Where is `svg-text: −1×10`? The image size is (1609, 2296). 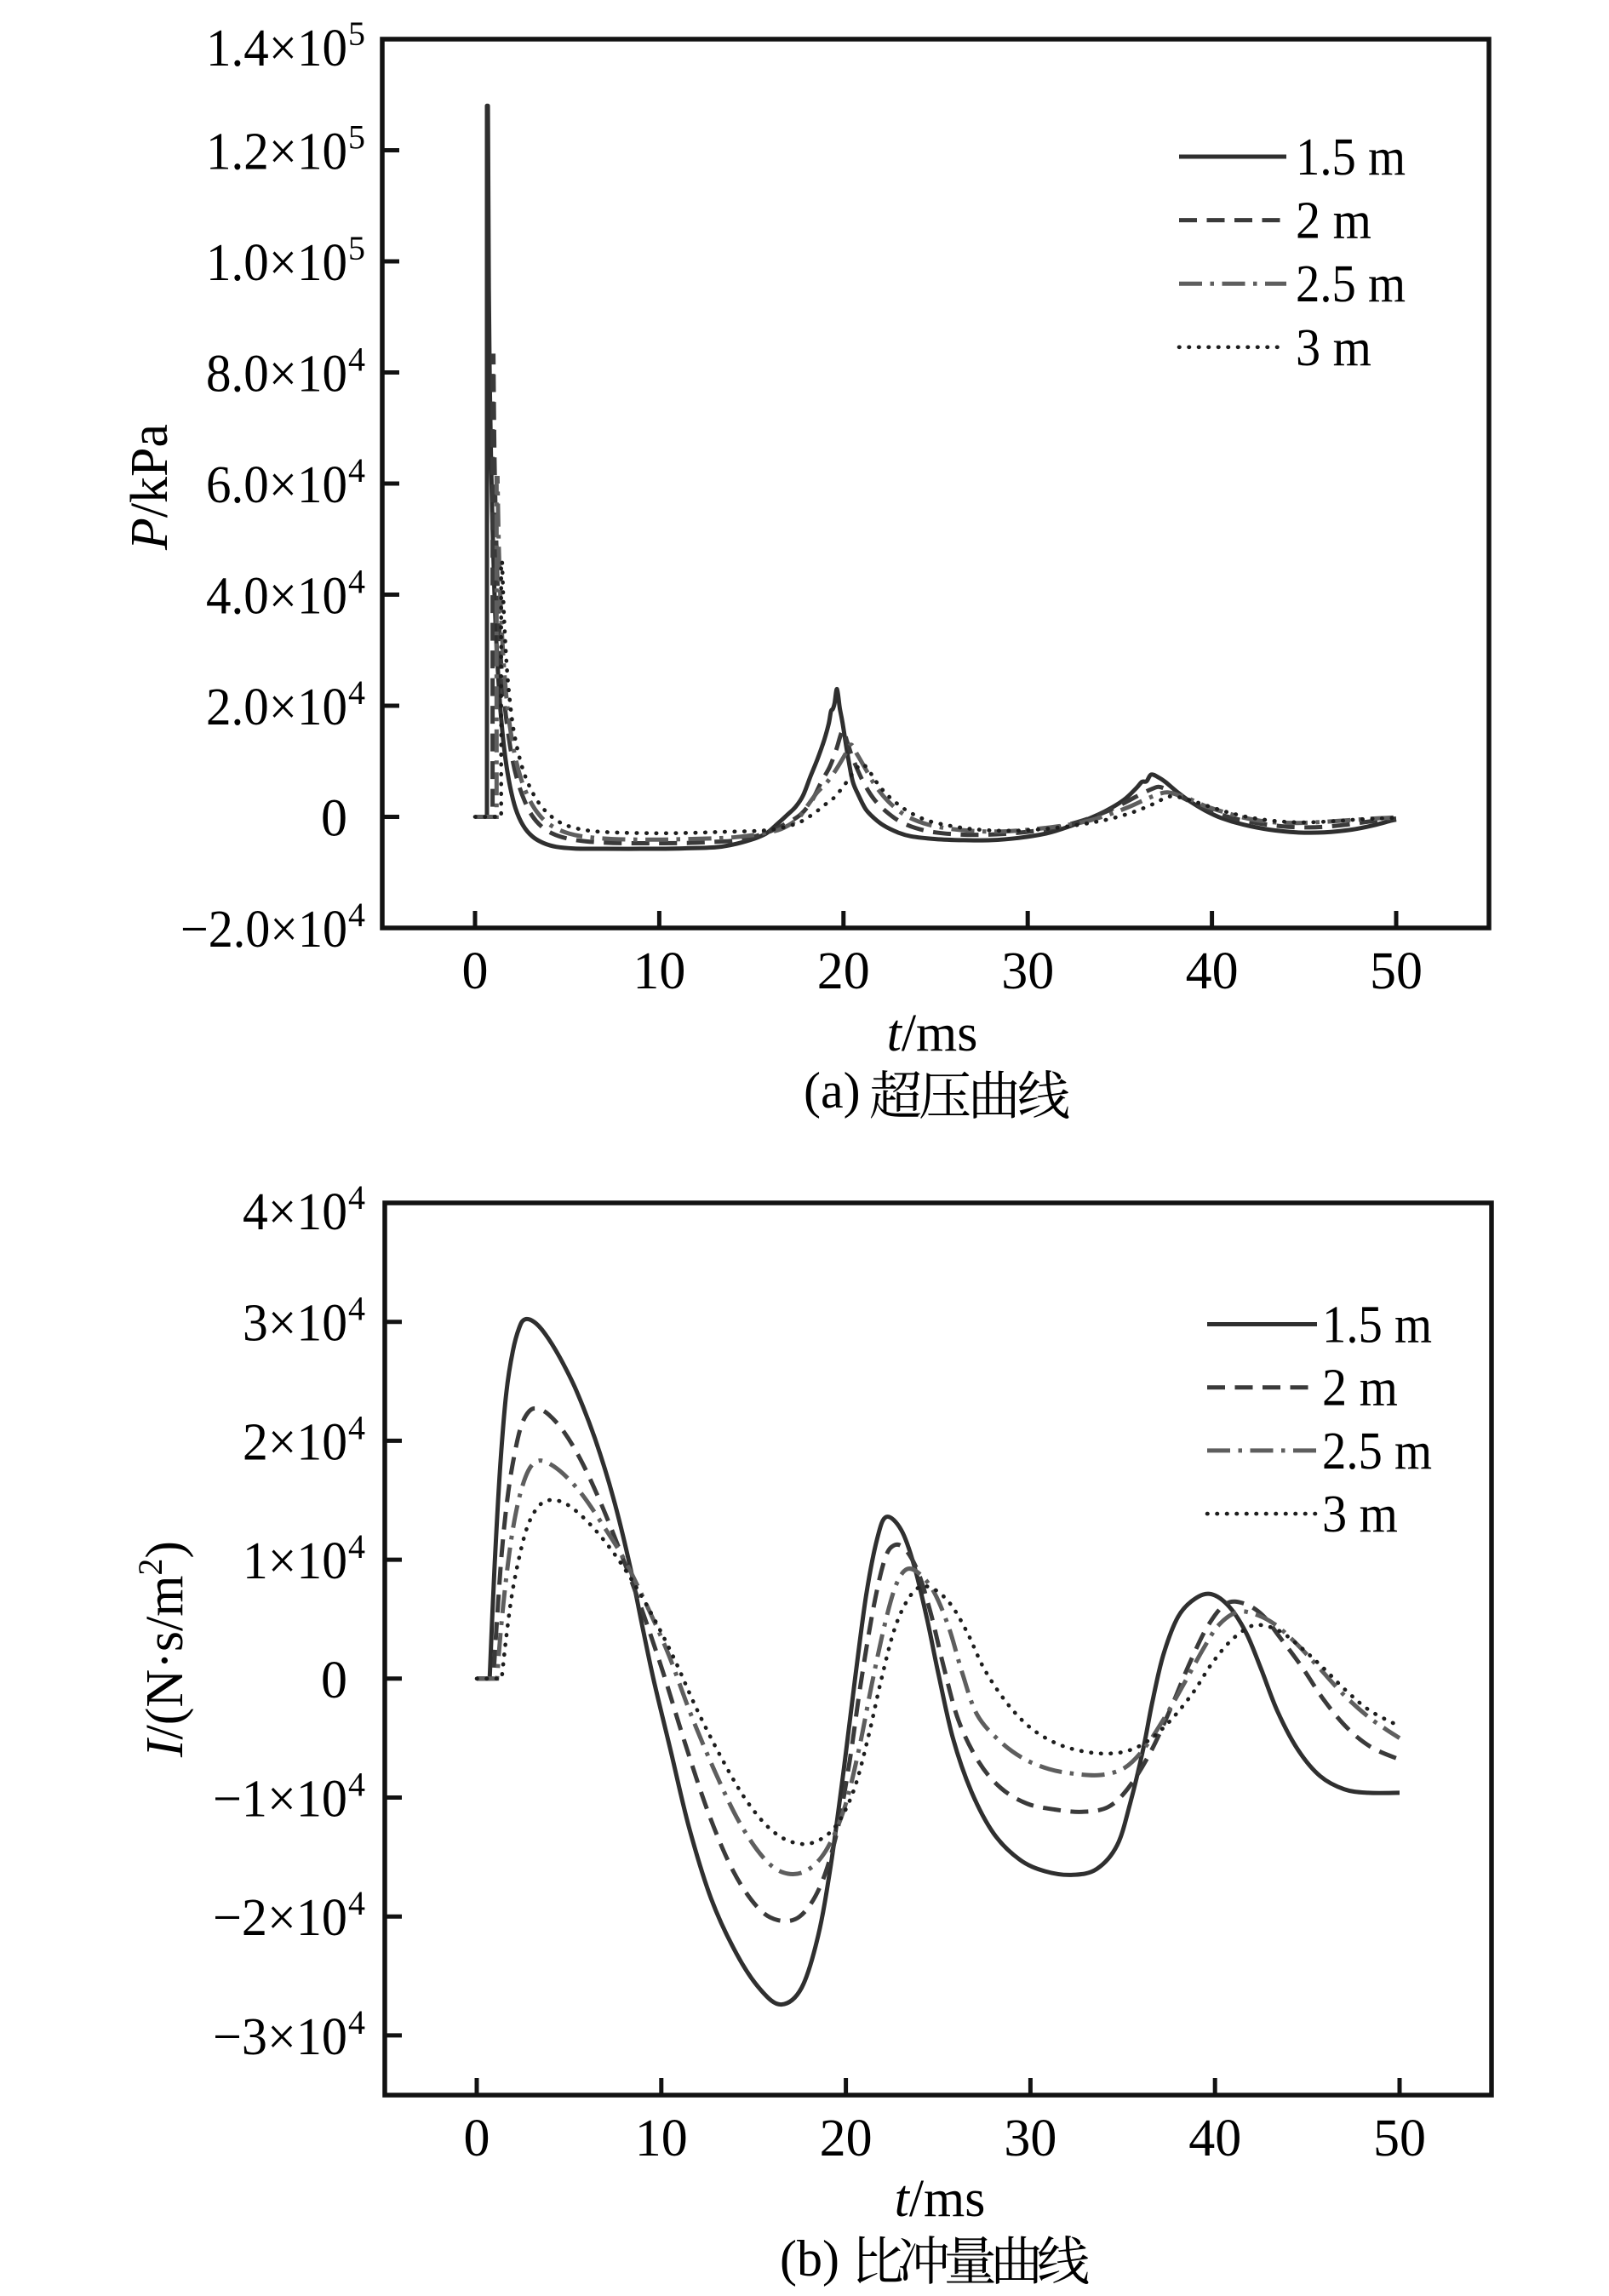 svg-text: −1×10 is located at coordinates (280, 1800).